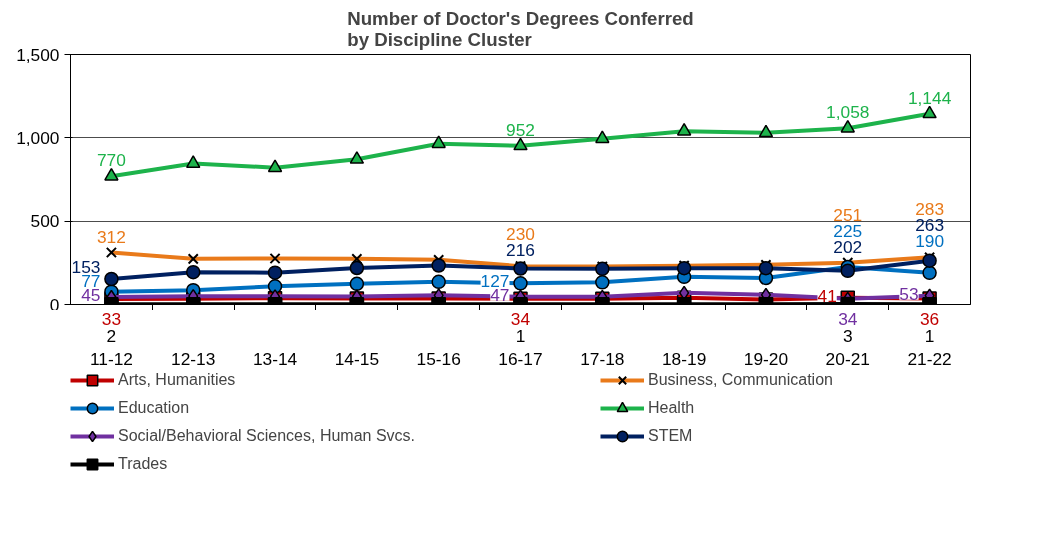 This screenshot has height=540, width=1048. What do you see at coordinates (929, 97) in the screenshot?
I see `data-label: 1,144` at bounding box center [929, 97].